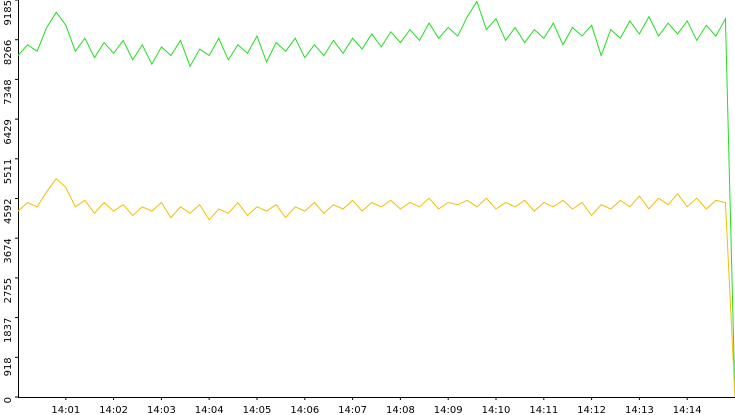 The height and width of the screenshot is (415, 735). What do you see at coordinates (496, 410) in the screenshot?
I see `x-tick-label: 14:10` at bounding box center [496, 410].